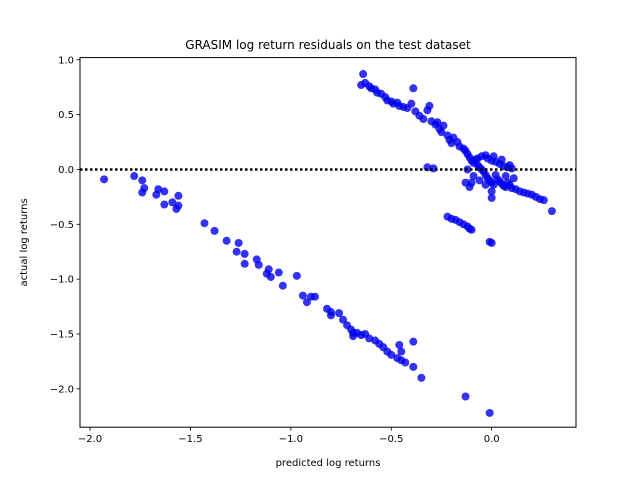 The height and width of the screenshot is (480, 640). What do you see at coordinates (62, 334) in the screenshot?
I see `y-tick-label: −1.5` at bounding box center [62, 334].